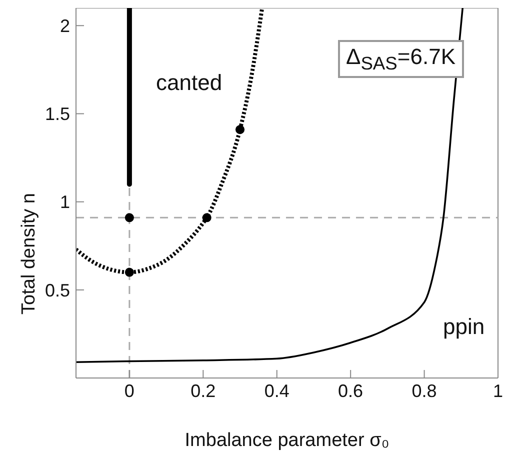 The height and width of the screenshot is (464, 515). I want to click on annotation: canted, so click(189, 83).